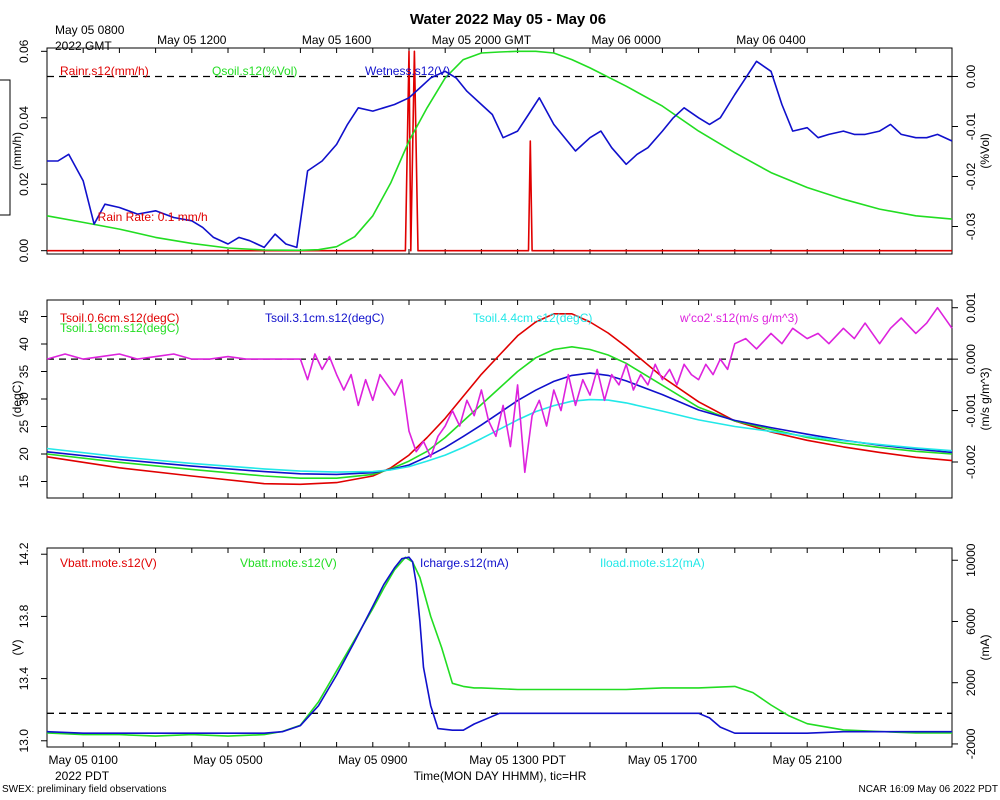 Image resolution: width=1000 pixels, height=800 pixels. I want to click on top-axis-tick-label: May 05 1200, so click(192, 40).